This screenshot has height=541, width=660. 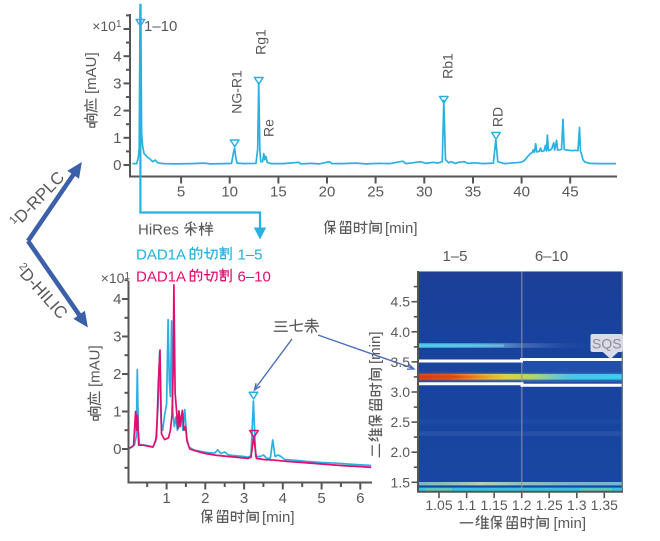 I want to click on svg-text: 25, so click(x=375, y=192).